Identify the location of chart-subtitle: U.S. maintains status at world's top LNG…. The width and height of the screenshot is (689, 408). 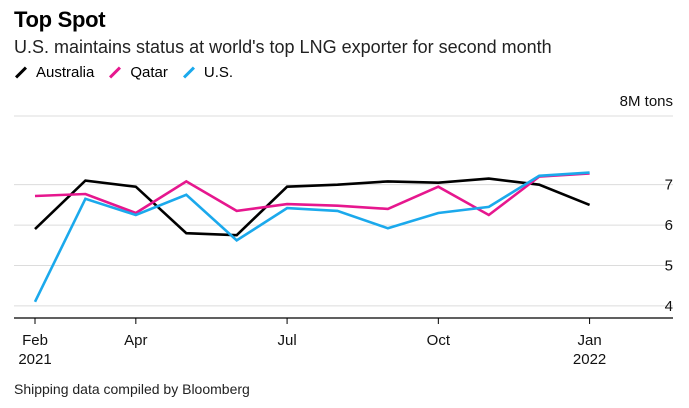
(283, 47).